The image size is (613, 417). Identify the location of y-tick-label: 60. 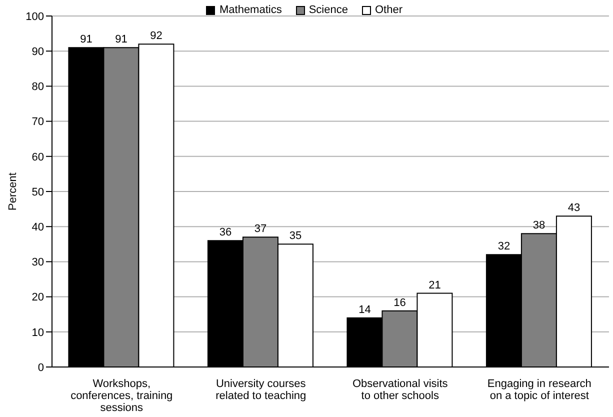
(38, 157).